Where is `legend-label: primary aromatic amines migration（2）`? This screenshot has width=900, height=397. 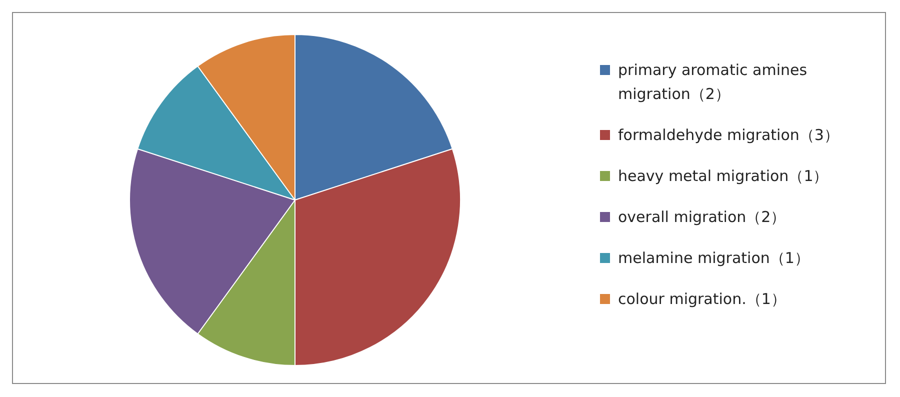
legend-label: primary aromatic amines migration（2） is located at coordinates (713, 82).